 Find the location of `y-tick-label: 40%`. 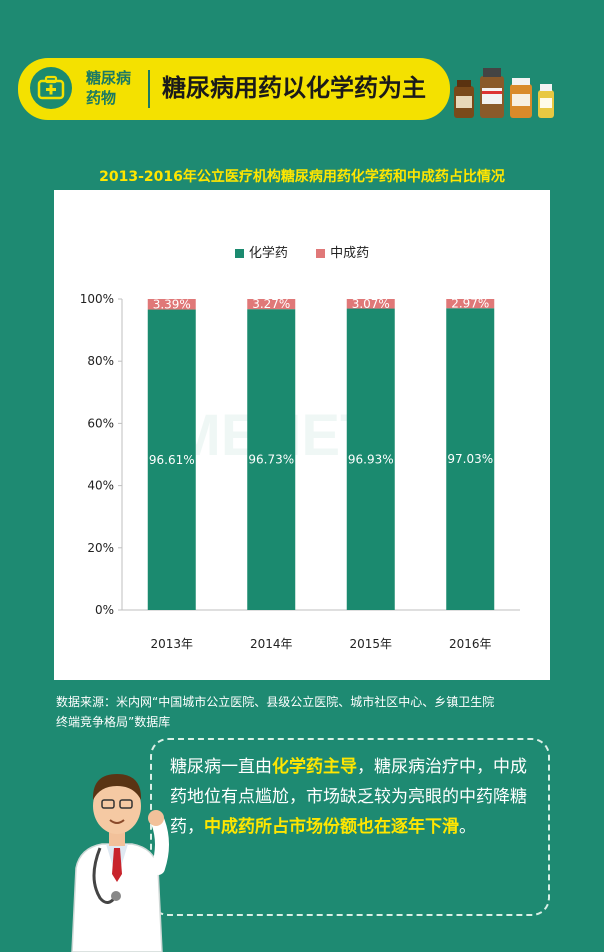

y-tick-label: 40% is located at coordinates (100, 486).